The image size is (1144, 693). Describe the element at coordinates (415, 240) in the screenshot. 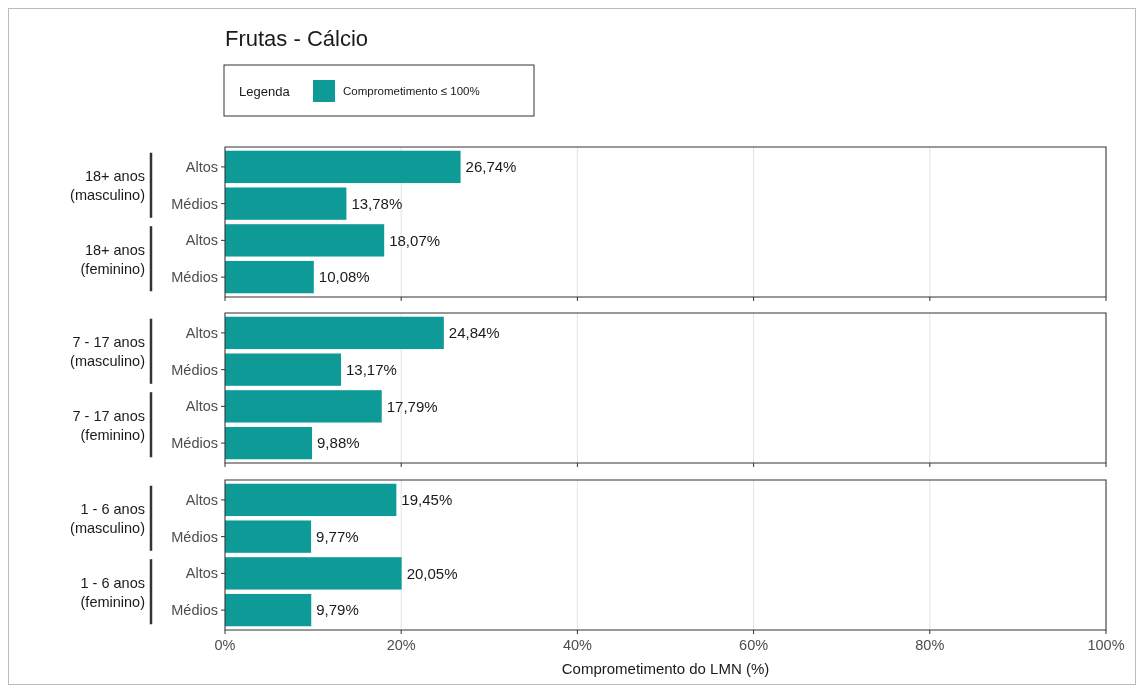

I see `data-label: 18,07%` at that location.